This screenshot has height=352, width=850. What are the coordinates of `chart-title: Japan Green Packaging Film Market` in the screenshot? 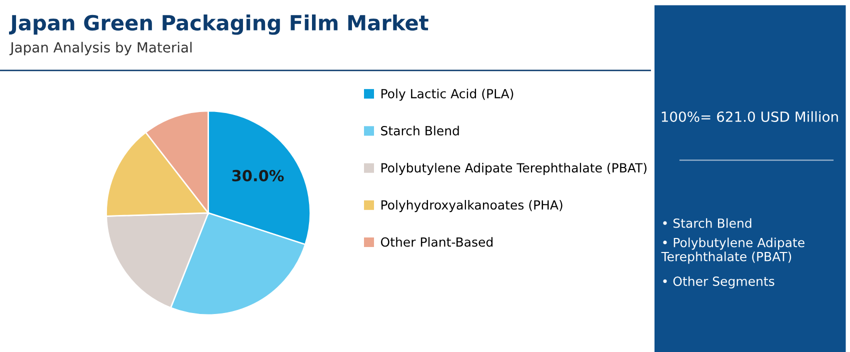 It's located at (218, 24).